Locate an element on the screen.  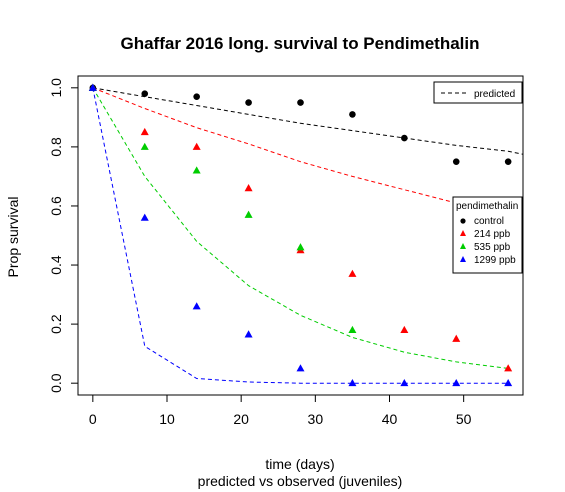
legend-label-1: 214 ppb is located at coordinates (492, 234).